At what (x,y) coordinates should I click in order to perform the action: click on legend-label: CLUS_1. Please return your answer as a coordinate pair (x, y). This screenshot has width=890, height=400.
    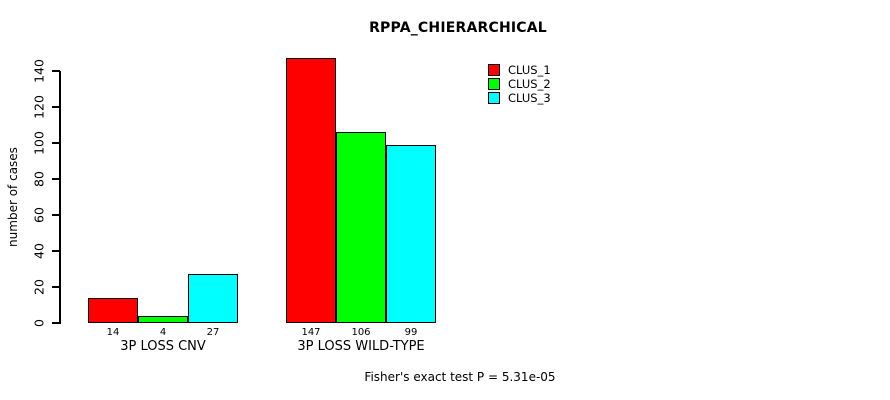
    Looking at the image, I should click on (529, 70).